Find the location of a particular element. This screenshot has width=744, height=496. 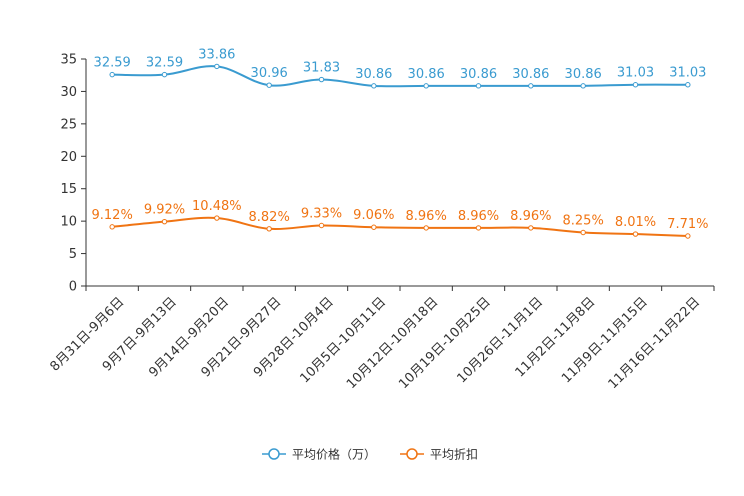

y-tick-label: 20 is located at coordinates (68, 157).